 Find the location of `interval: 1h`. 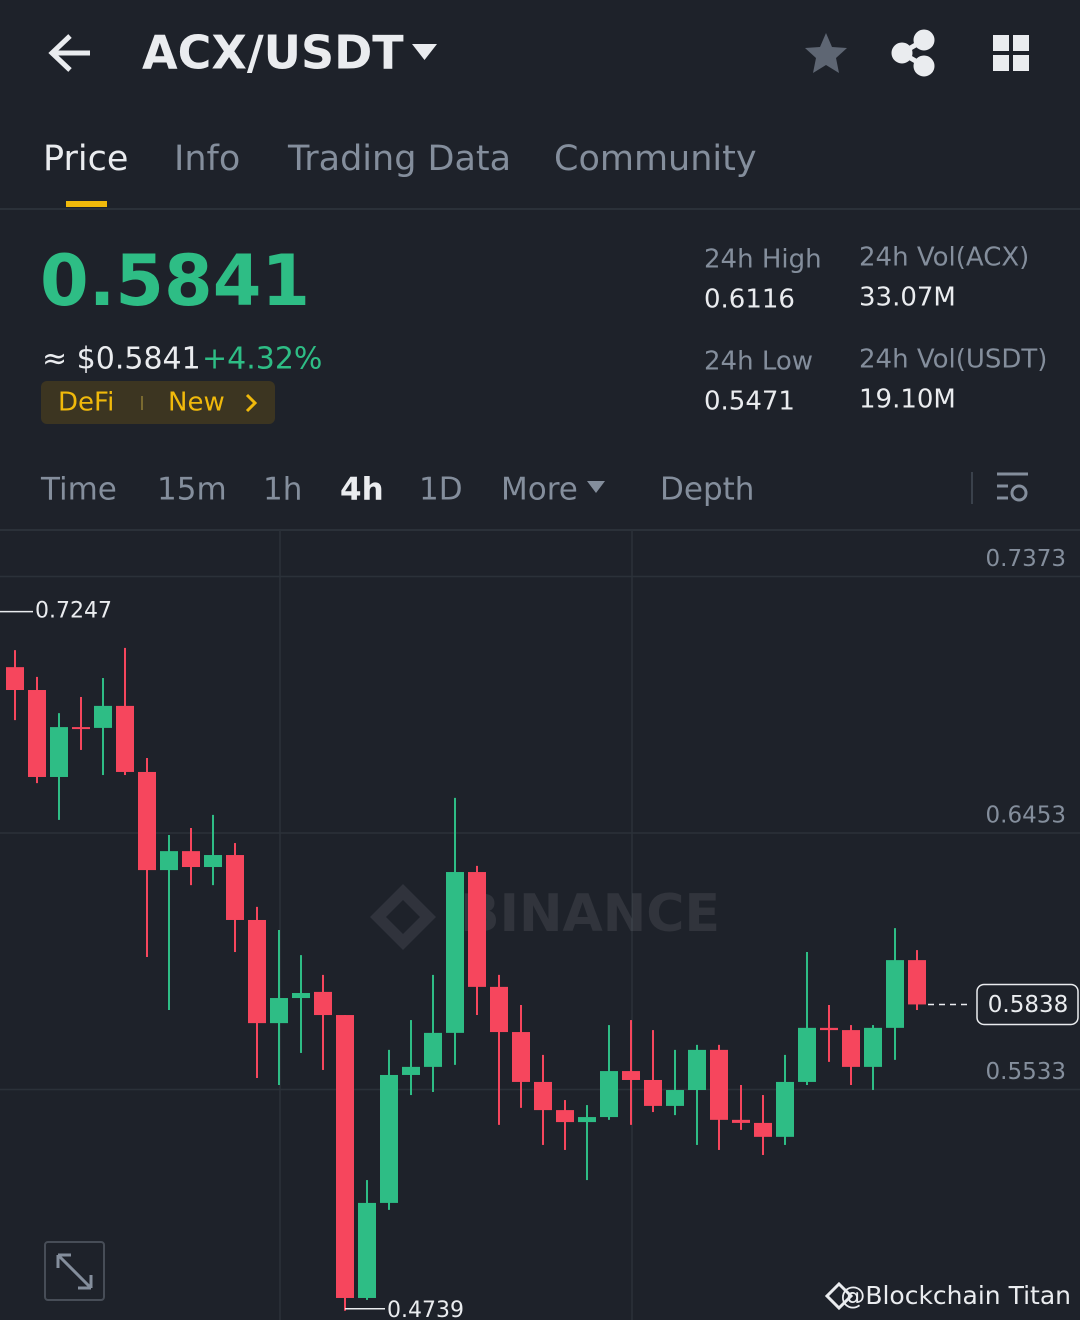

interval: 1h is located at coordinates (282, 490).